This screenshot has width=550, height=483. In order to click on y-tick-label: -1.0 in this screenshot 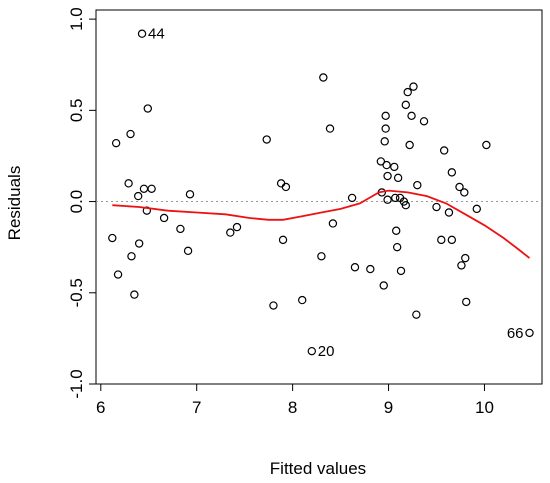, I will do `click(76, 383)`.